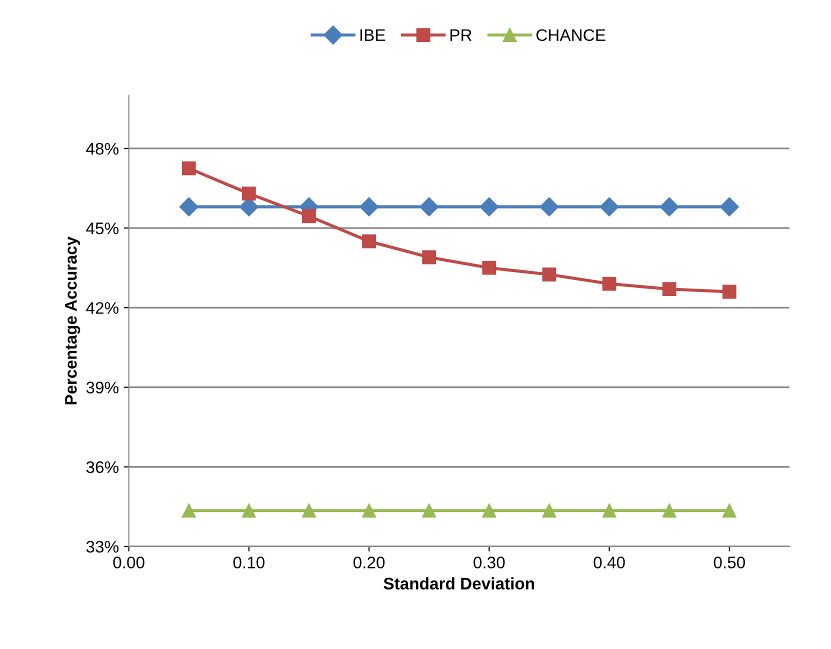 The height and width of the screenshot is (649, 831). I want to click on x-tick-label: 0.30, so click(489, 562).